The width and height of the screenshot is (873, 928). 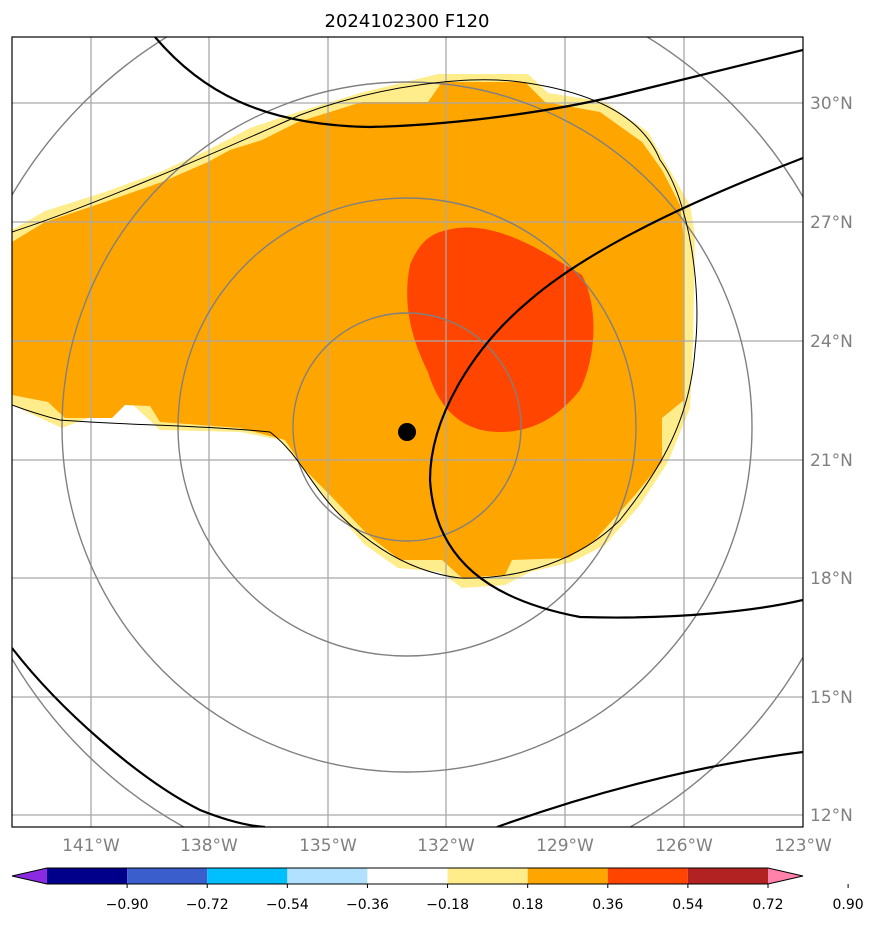 I want to click on isoline-southeast, so click(x=649, y=788).